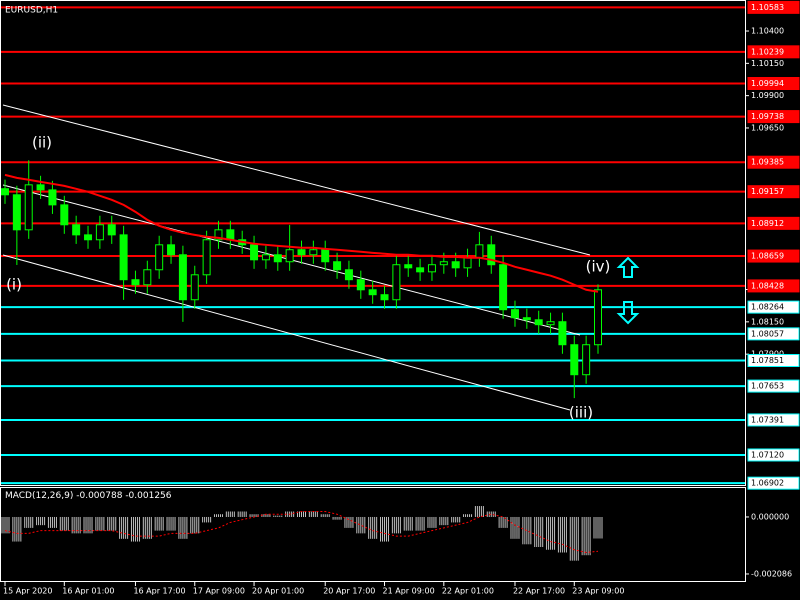 The width and height of the screenshot is (800, 600). I want to click on level-label: 1.09385, so click(767, 162).